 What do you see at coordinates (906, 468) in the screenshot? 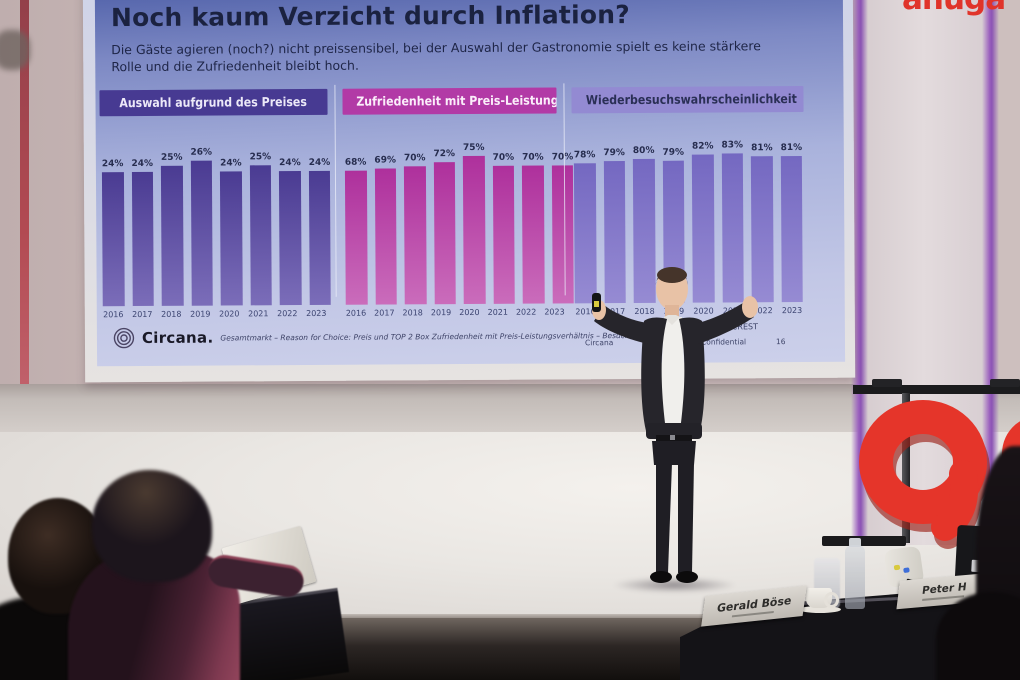
I see `sign-pole` at bounding box center [906, 468].